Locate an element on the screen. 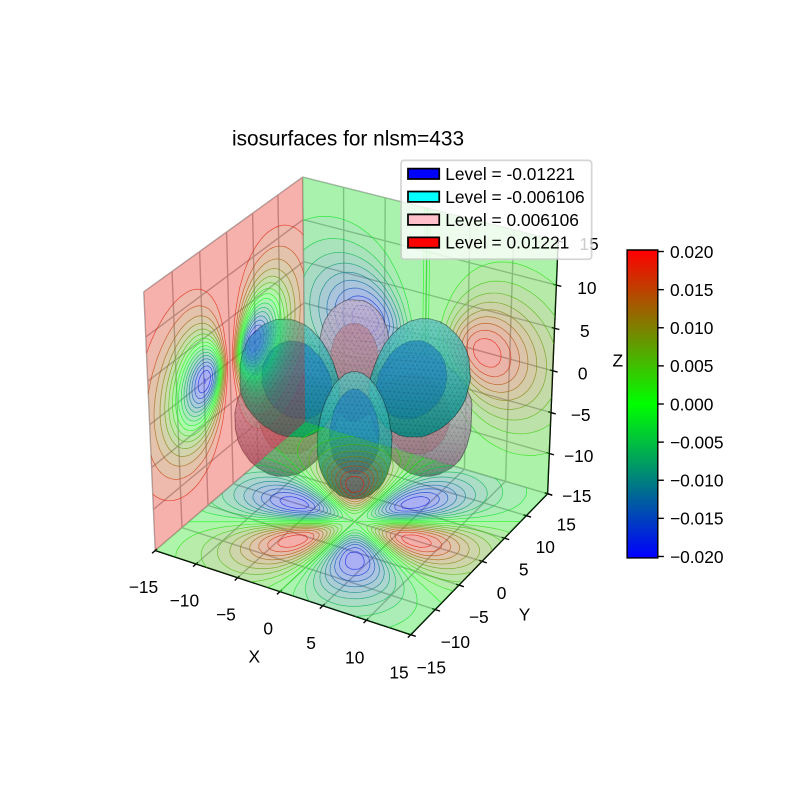 The height and width of the screenshot is (800, 800). svg-text: Level = -0.01221 is located at coordinates (510, 174).